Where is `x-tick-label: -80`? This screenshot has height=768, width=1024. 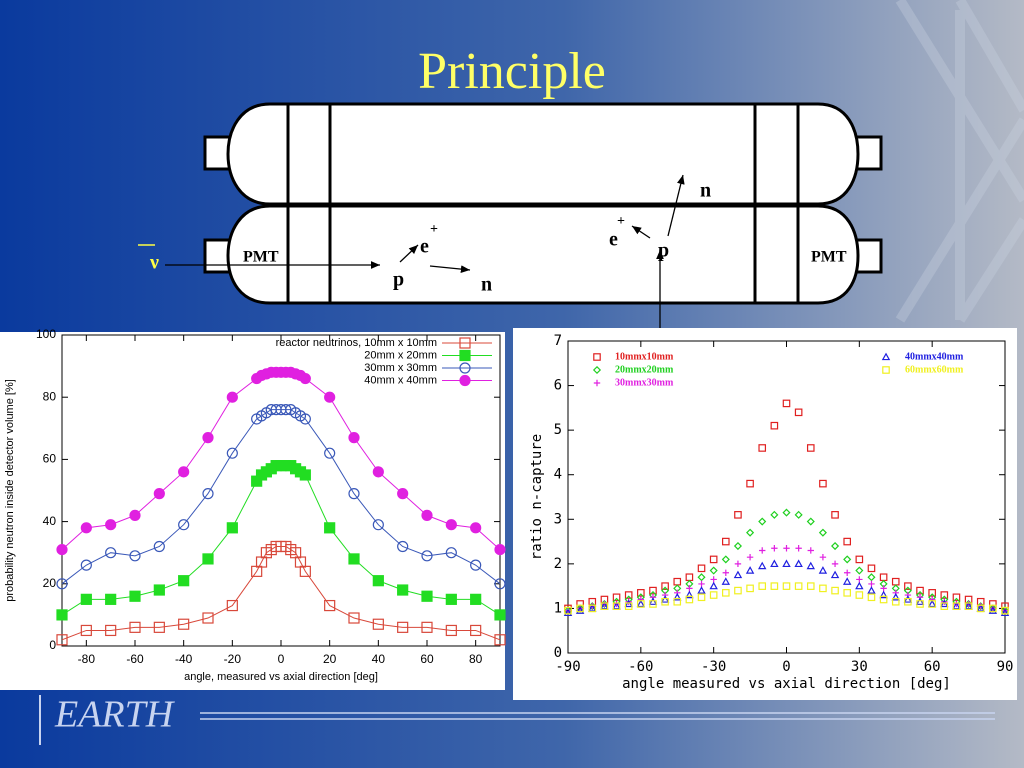 x-tick-label: -80 is located at coordinates (87, 659).